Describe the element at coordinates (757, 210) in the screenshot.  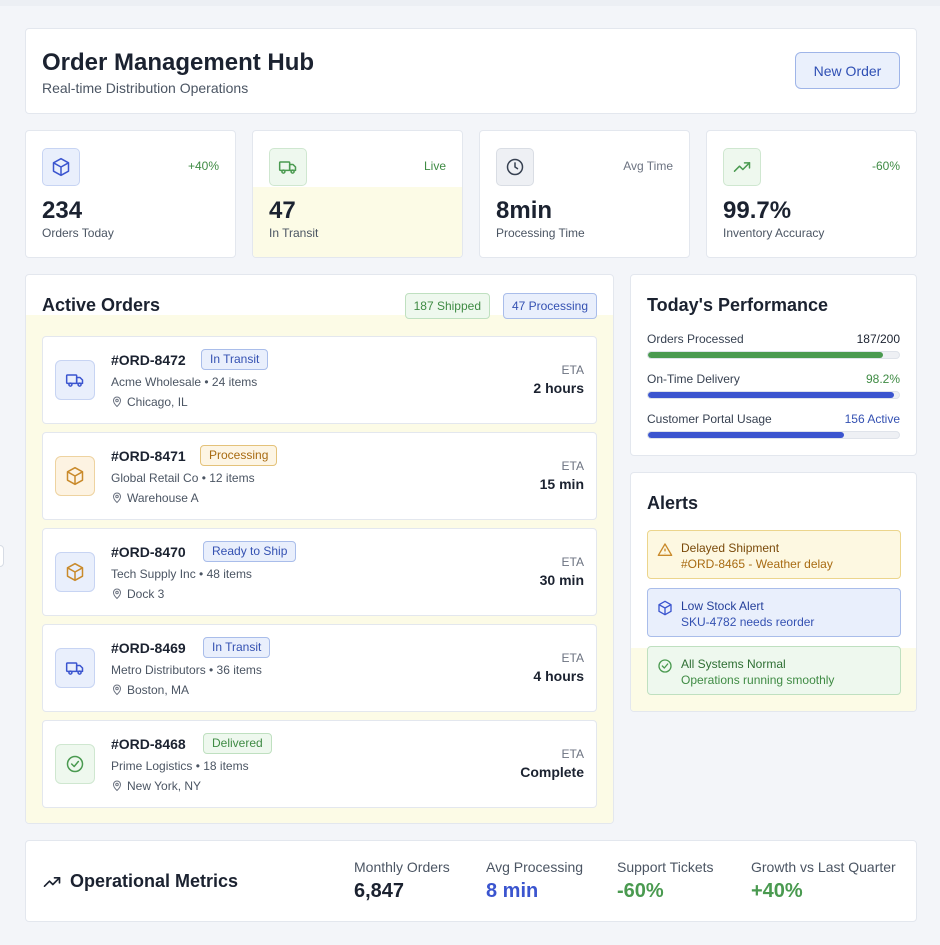
I see `stat-value: 99.7%` at that location.